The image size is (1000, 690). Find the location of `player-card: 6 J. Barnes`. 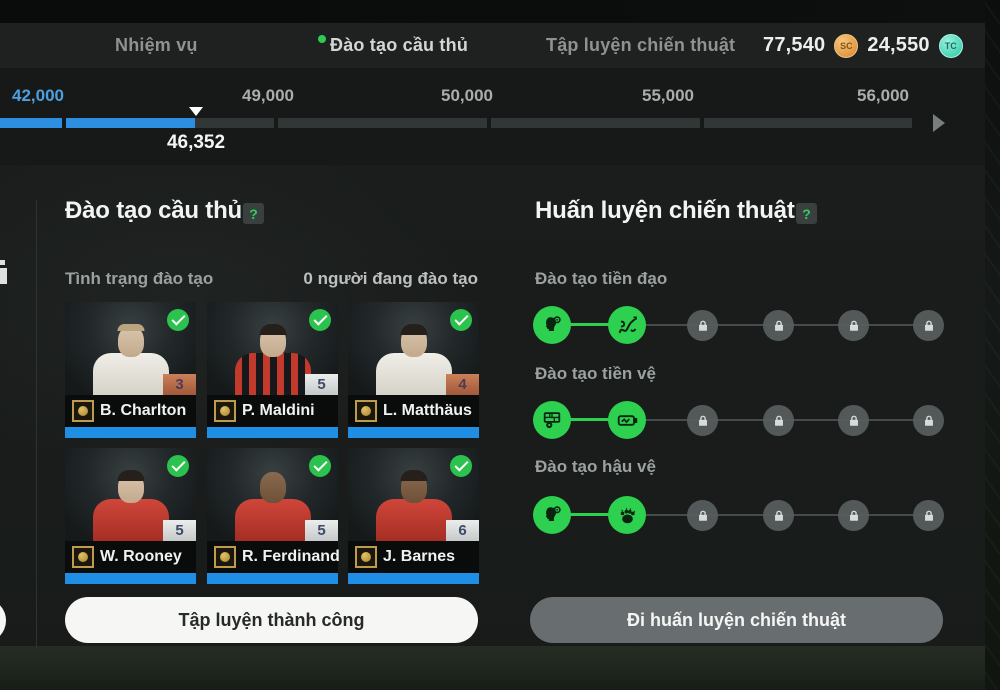

player-card: 6 J. Barnes is located at coordinates (413, 516).